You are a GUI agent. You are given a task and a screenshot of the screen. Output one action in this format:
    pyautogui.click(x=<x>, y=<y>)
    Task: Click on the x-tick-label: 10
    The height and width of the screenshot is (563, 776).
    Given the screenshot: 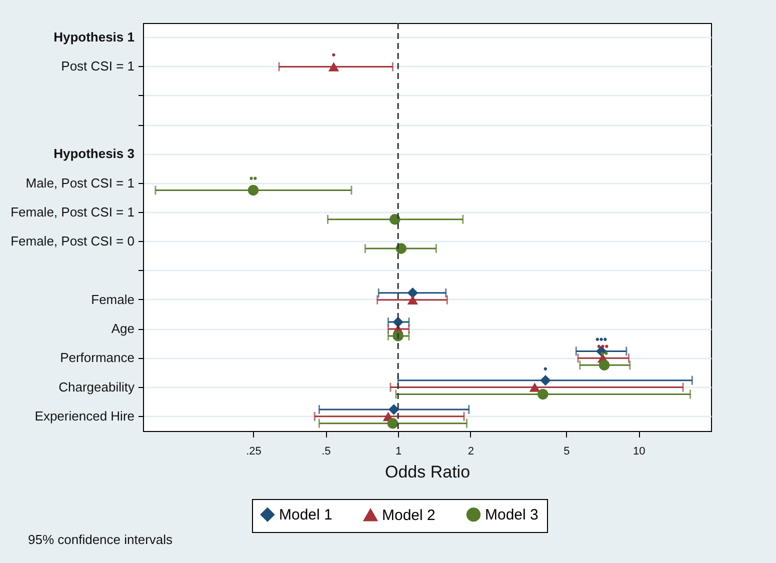 What is the action you would take?
    pyautogui.click(x=639, y=452)
    